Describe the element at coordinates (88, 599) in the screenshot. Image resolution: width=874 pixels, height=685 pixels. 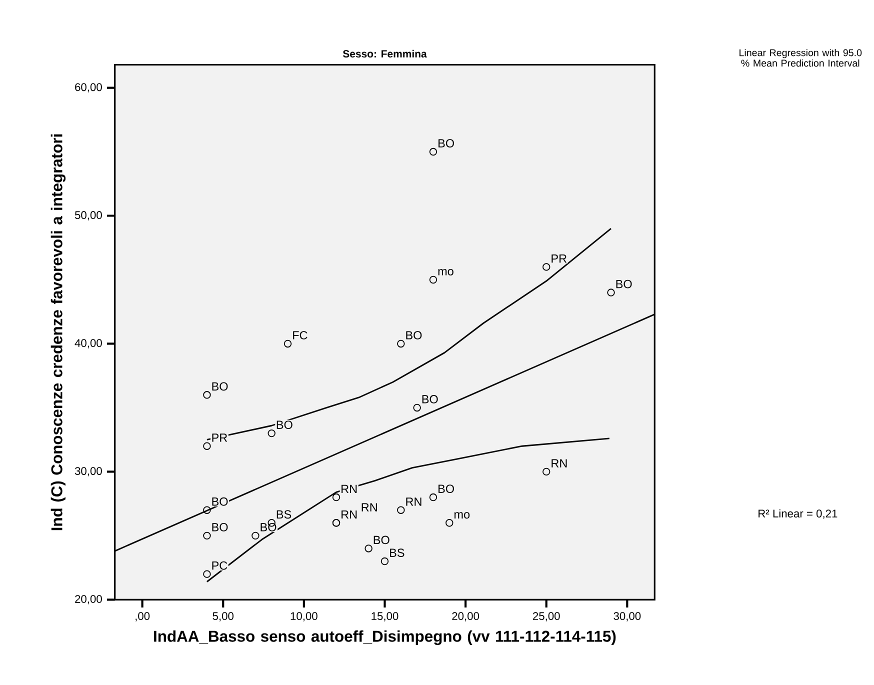
I see `y-tick-label: 20,00` at that location.